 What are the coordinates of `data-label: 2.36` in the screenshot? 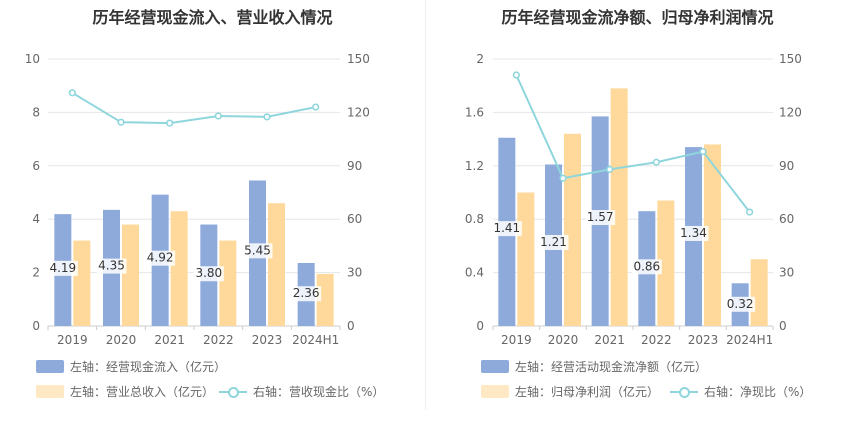 It's located at (306, 293).